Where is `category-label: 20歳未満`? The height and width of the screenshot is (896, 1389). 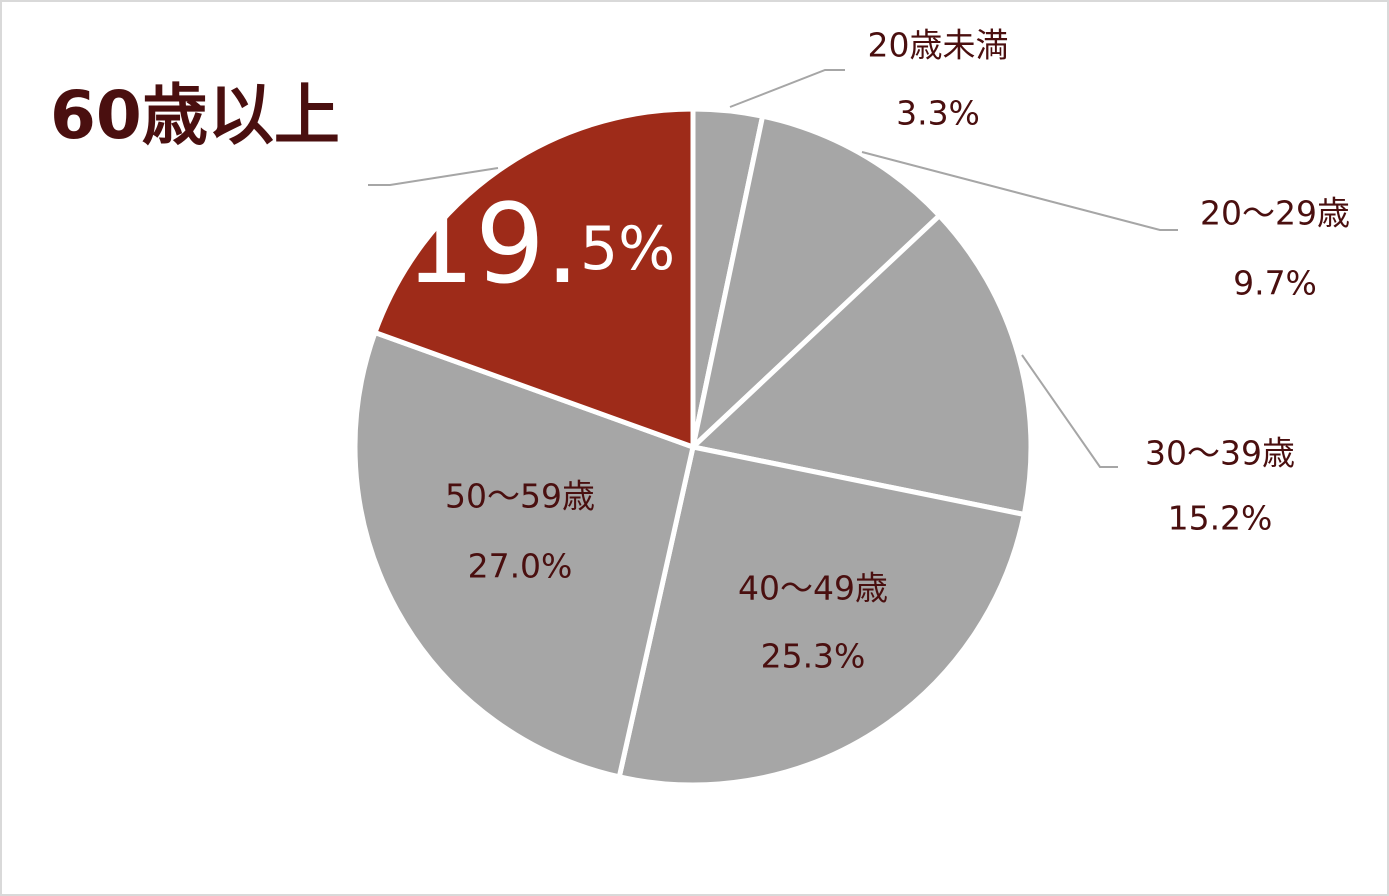
category-label: 20歳未満 is located at coordinates (938, 45).